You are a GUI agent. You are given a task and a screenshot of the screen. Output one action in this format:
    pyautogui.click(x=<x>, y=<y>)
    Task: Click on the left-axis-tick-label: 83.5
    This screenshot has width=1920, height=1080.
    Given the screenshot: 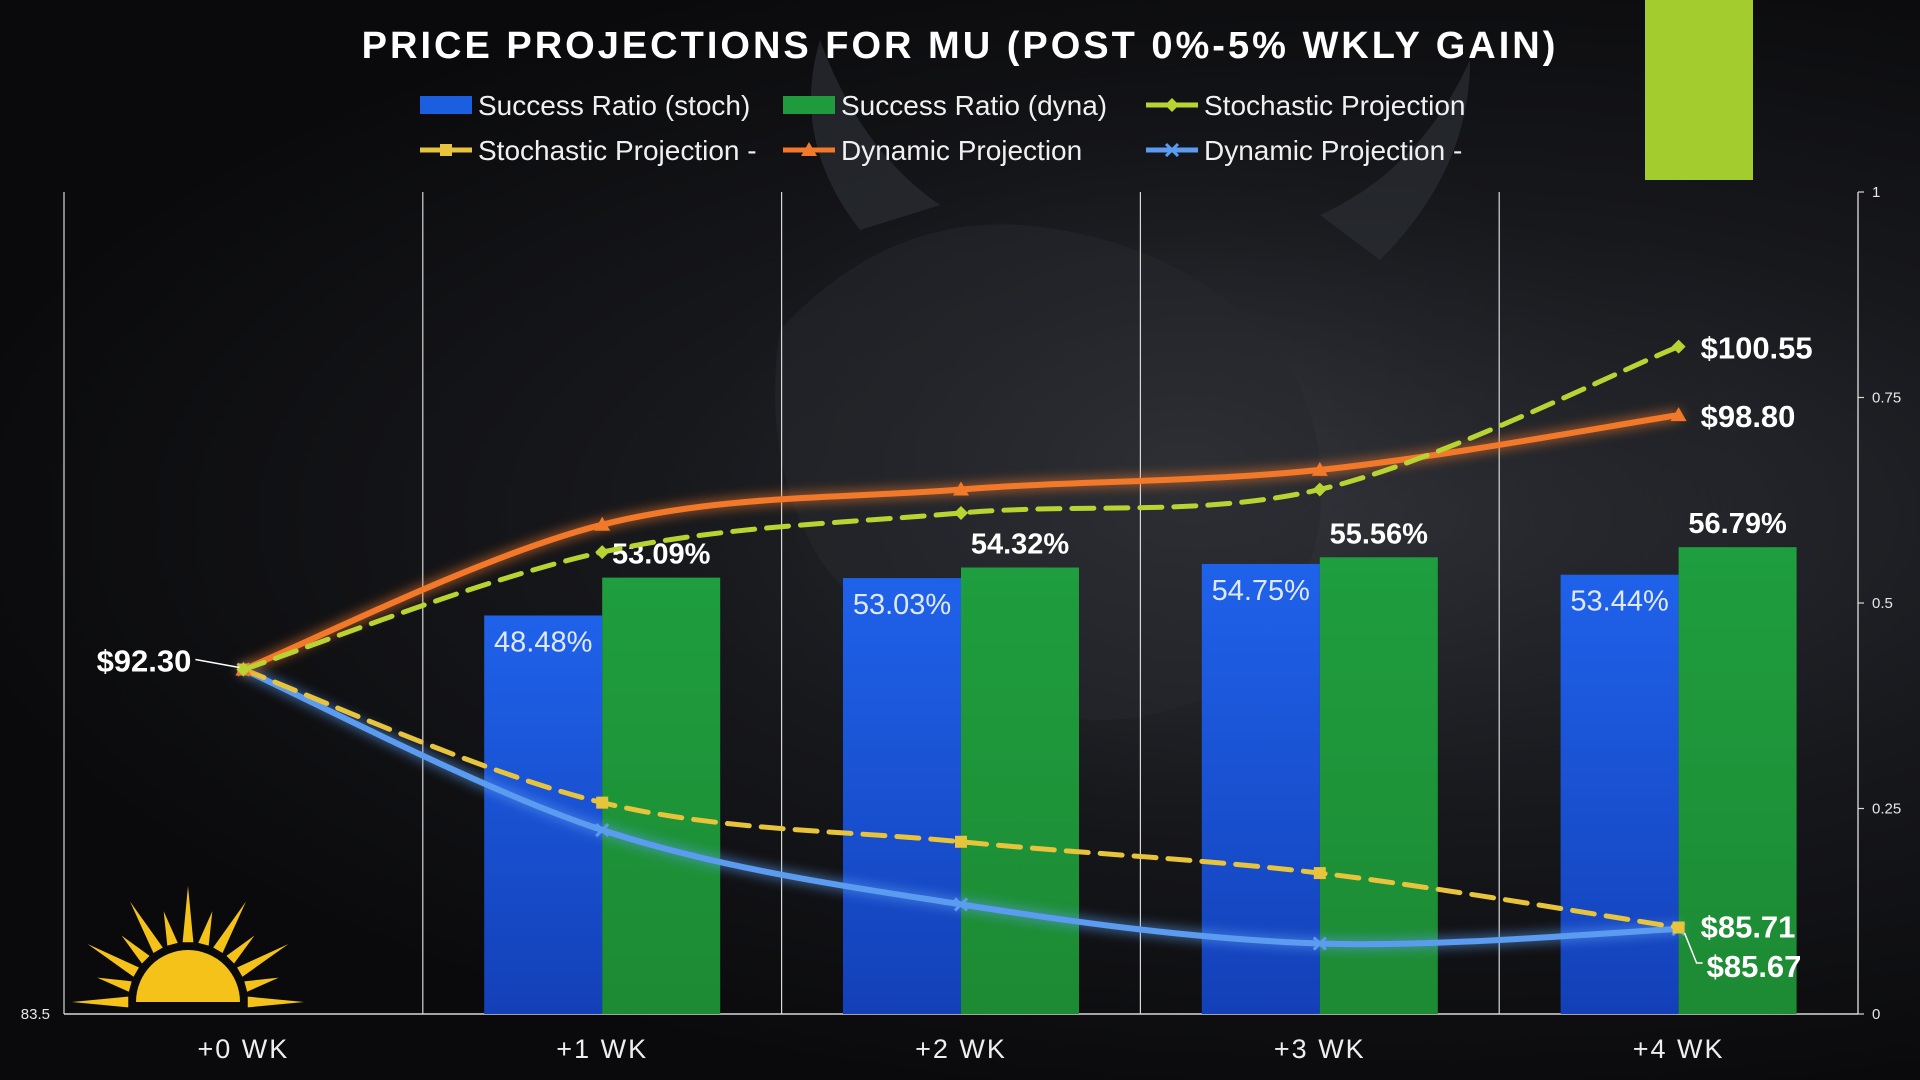 What is the action you would take?
    pyautogui.click(x=35, y=1014)
    